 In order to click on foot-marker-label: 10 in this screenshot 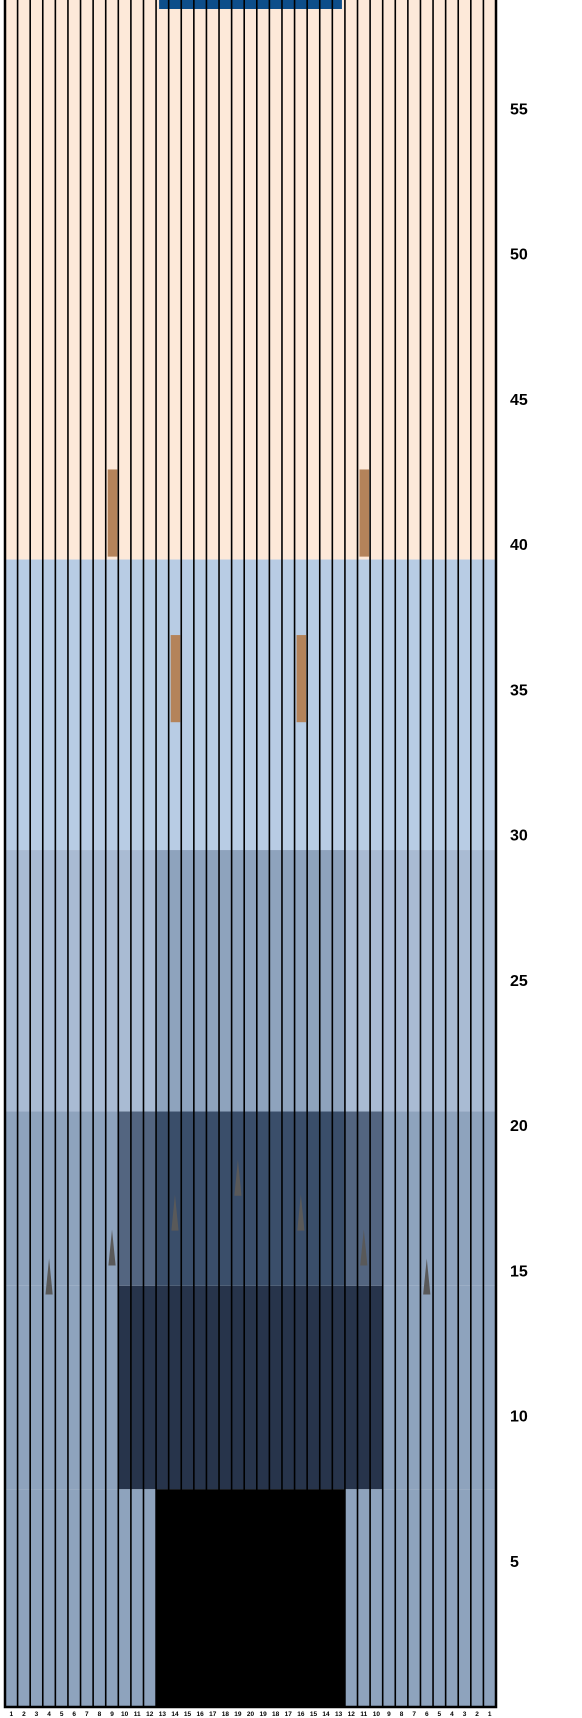, I will do `click(519, 1417)`.